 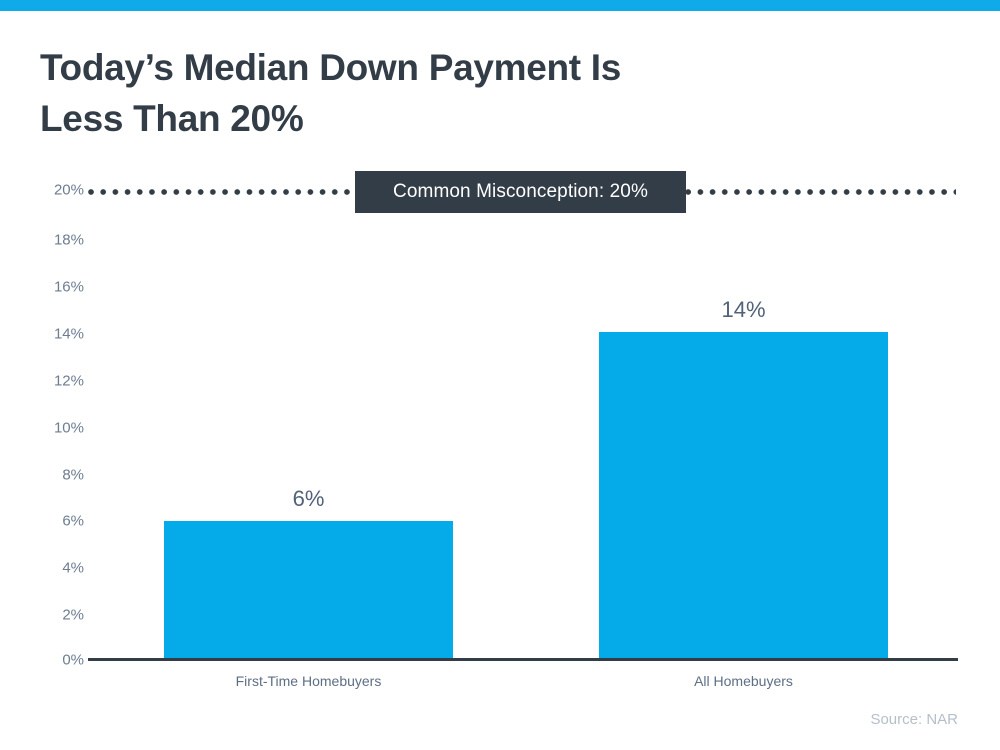 What do you see at coordinates (914, 719) in the screenshot?
I see `source-note: Source: NAR` at bounding box center [914, 719].